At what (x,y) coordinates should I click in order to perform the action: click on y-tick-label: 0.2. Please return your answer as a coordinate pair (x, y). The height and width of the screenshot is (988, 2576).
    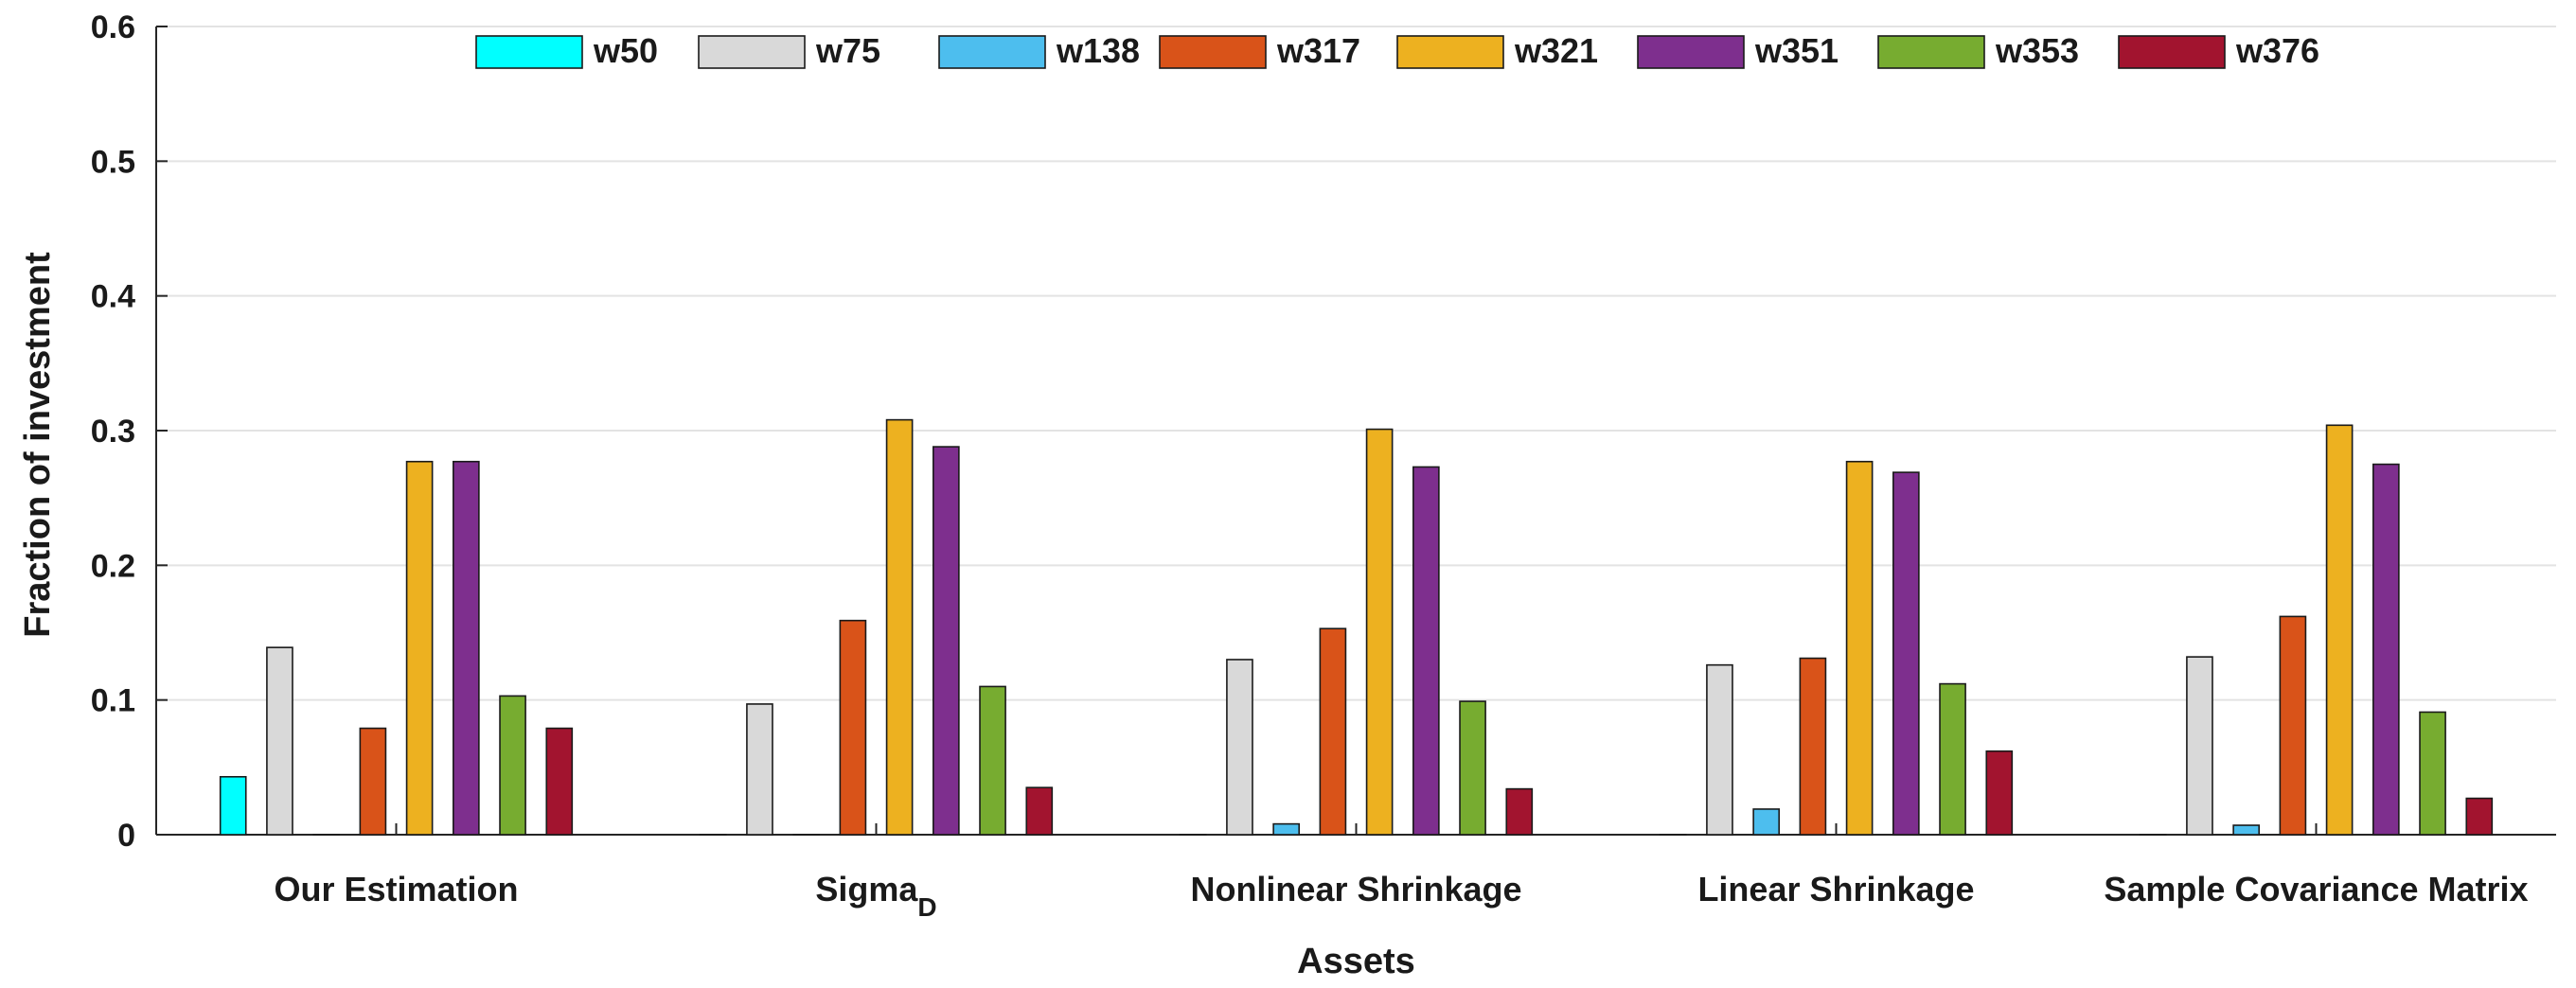
    Looking at the image, I should click on (113, 566).